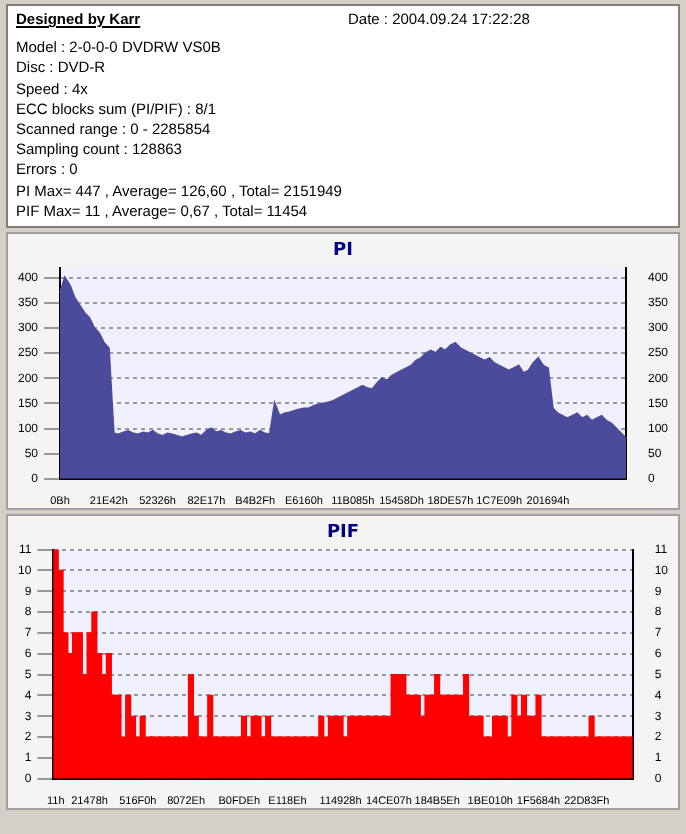 The image size is (686, 834). Describe the element at coordinates (343, 251) in the screenshot. I see `chart-title: PI` at that location.